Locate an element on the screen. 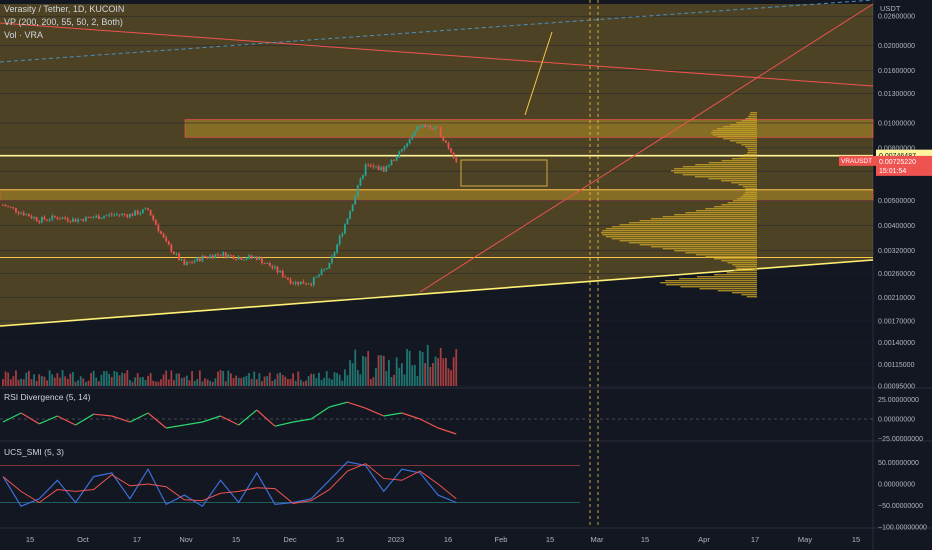  price-tick-label: 0.00170000 is located at coordinates (896, 321).